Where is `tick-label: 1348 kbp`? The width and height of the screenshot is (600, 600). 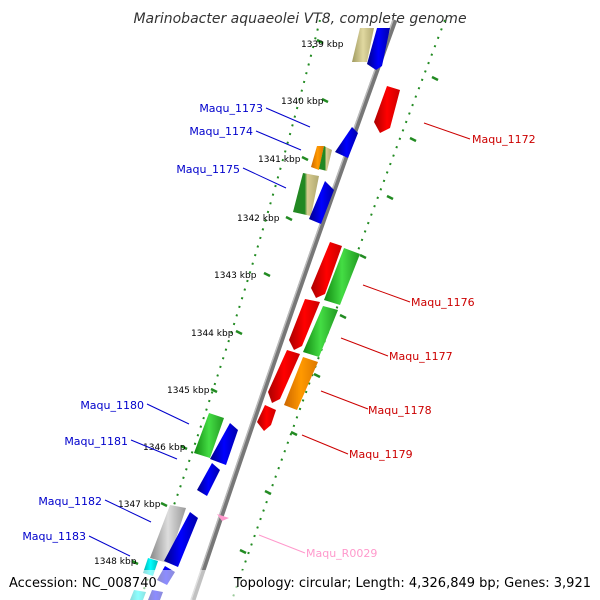 tick-label: 1348 kbp is located at coordinates (115, 562).